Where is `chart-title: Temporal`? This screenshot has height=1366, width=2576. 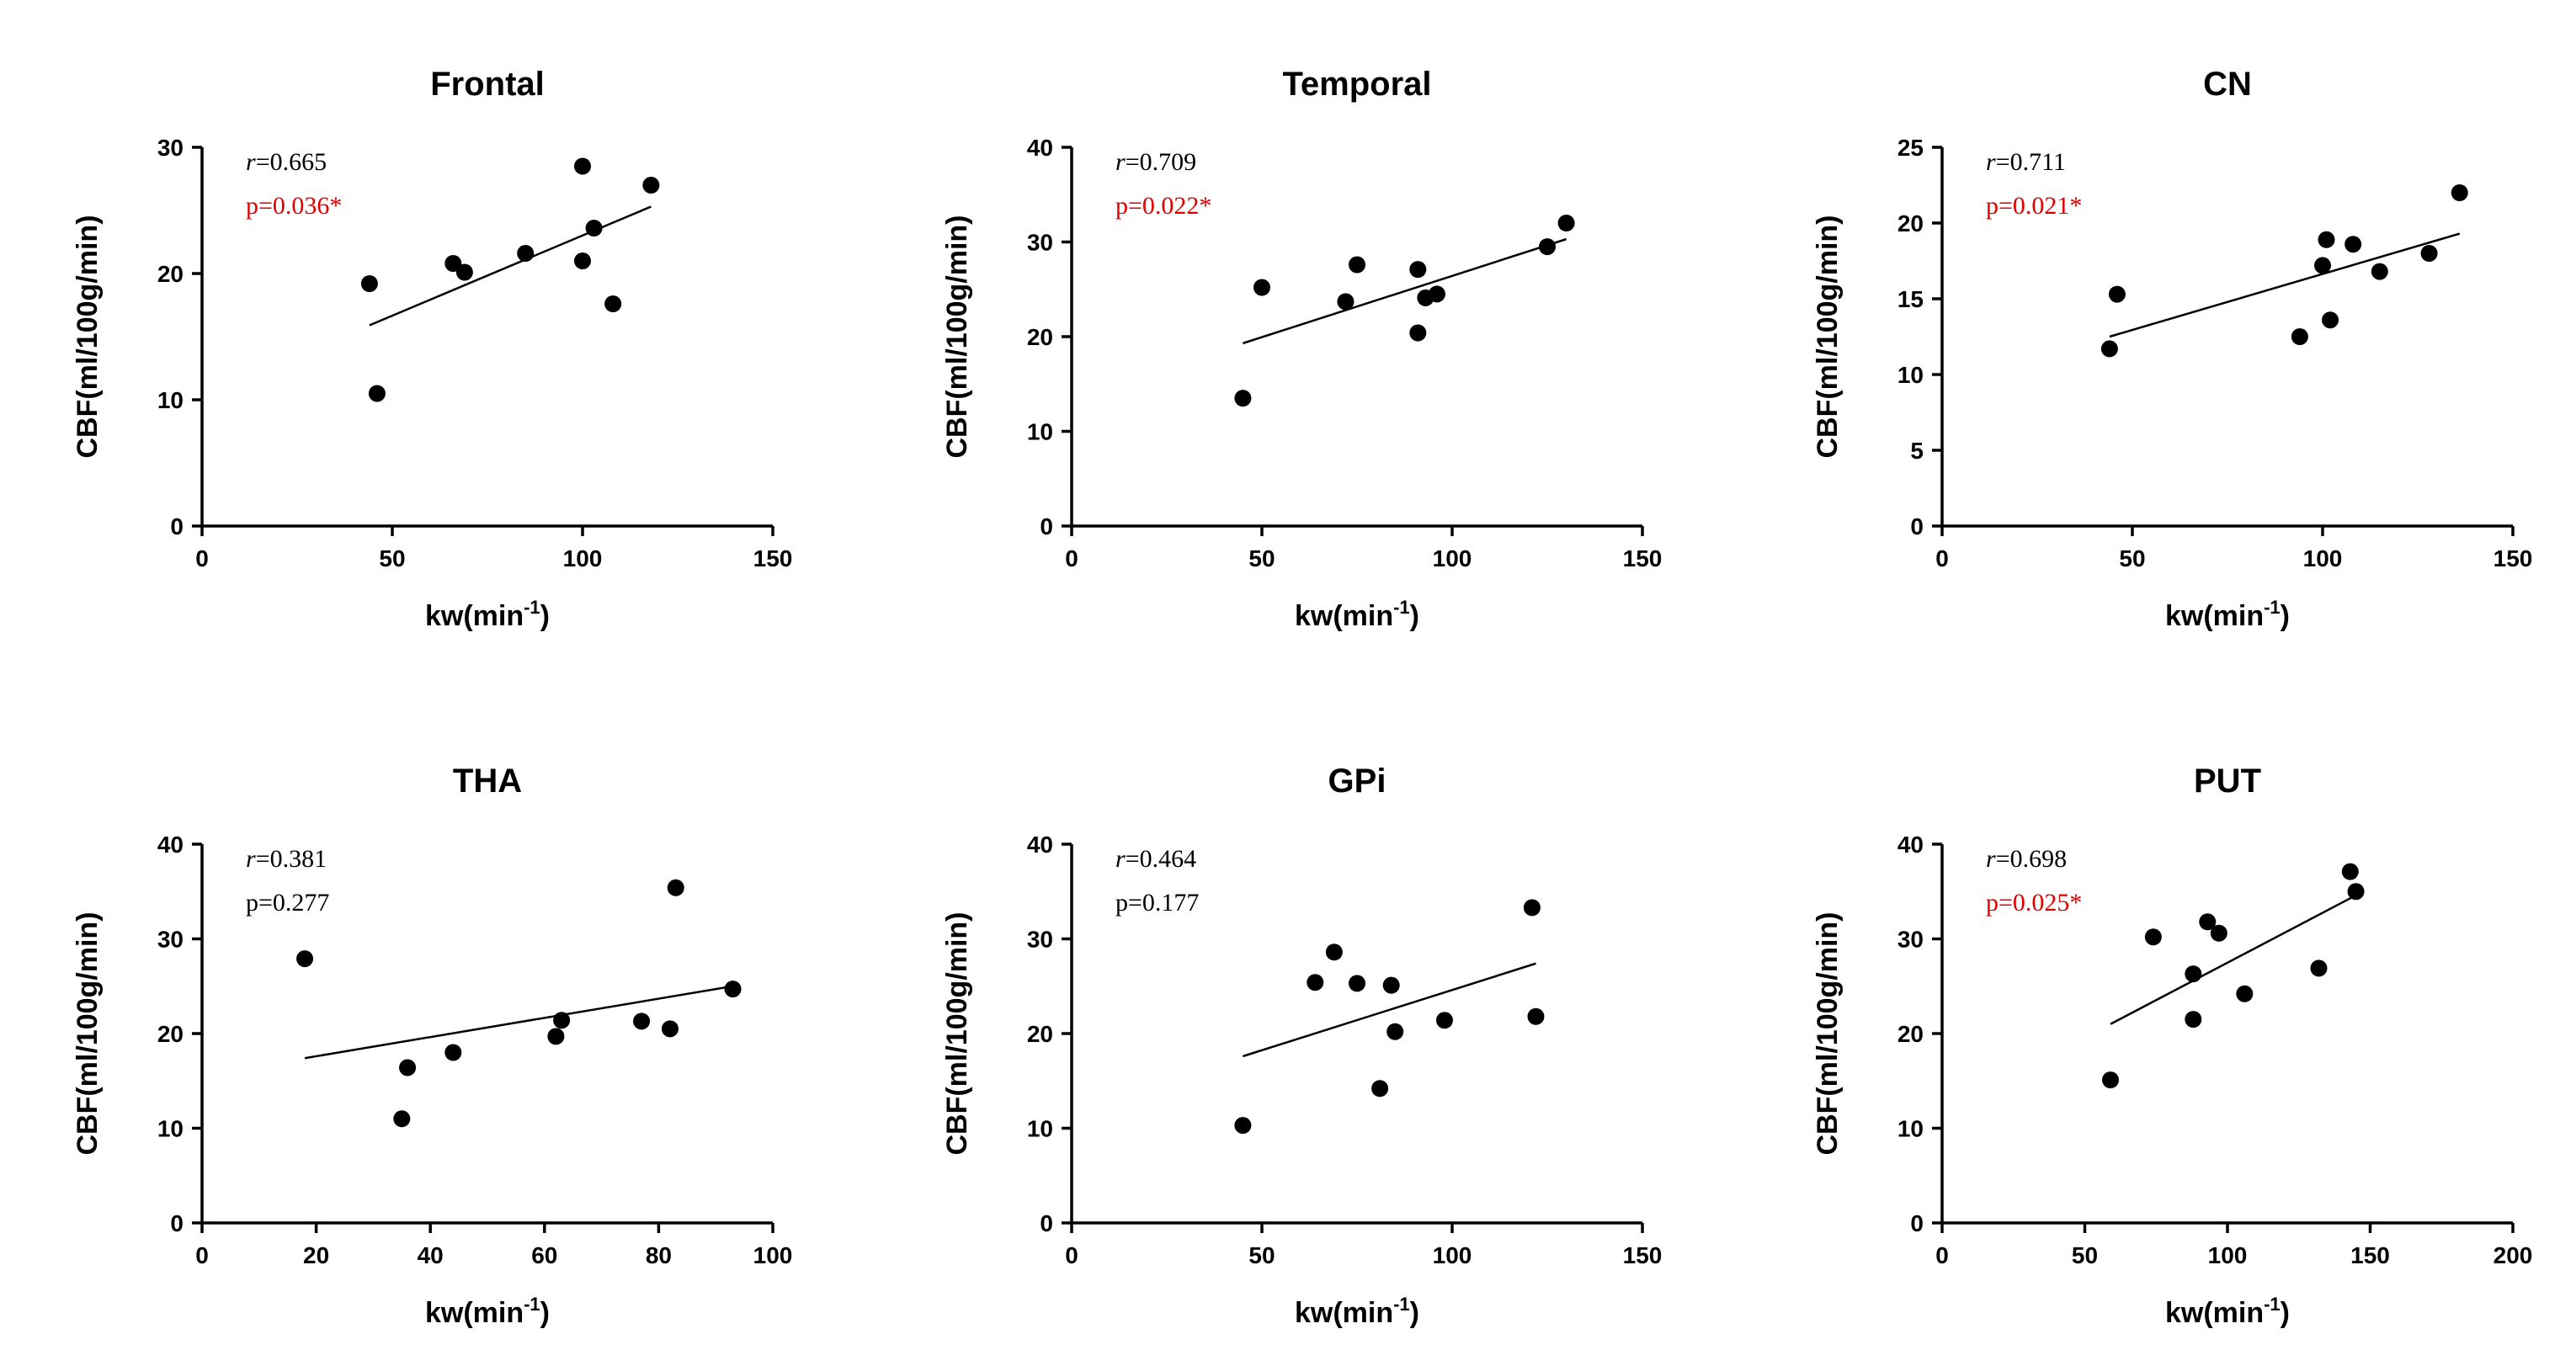
chart-title: Temporal is located at coordinates (1356, 84).